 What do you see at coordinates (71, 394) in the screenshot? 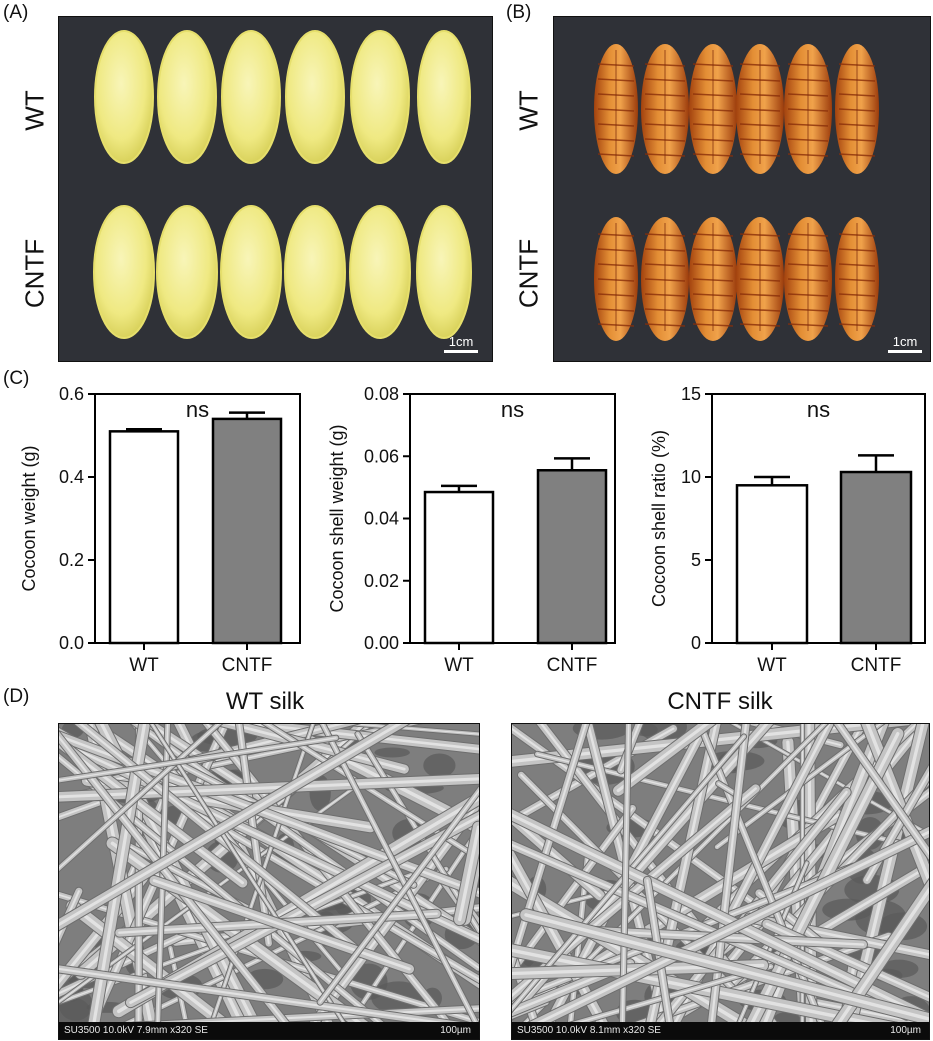
I see `y-tick-label: 0.6` at bounding box center [71, 394].